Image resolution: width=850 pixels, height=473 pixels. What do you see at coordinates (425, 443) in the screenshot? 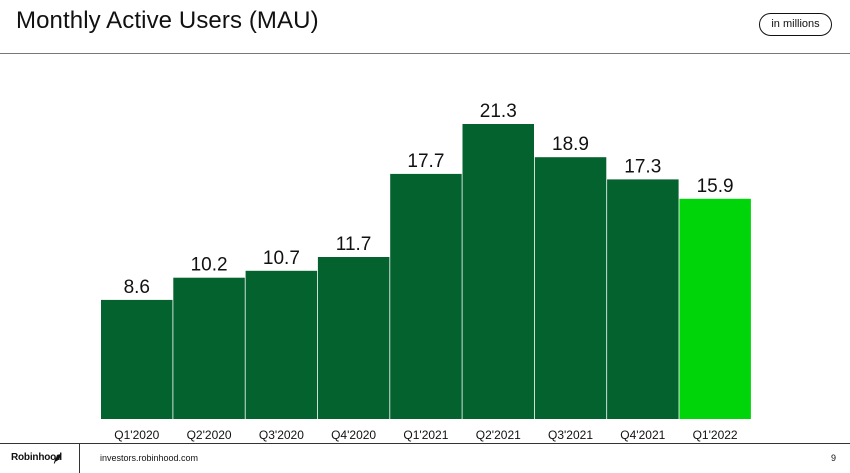
I see `footer-divider-line` at bounding box center [425, 443].